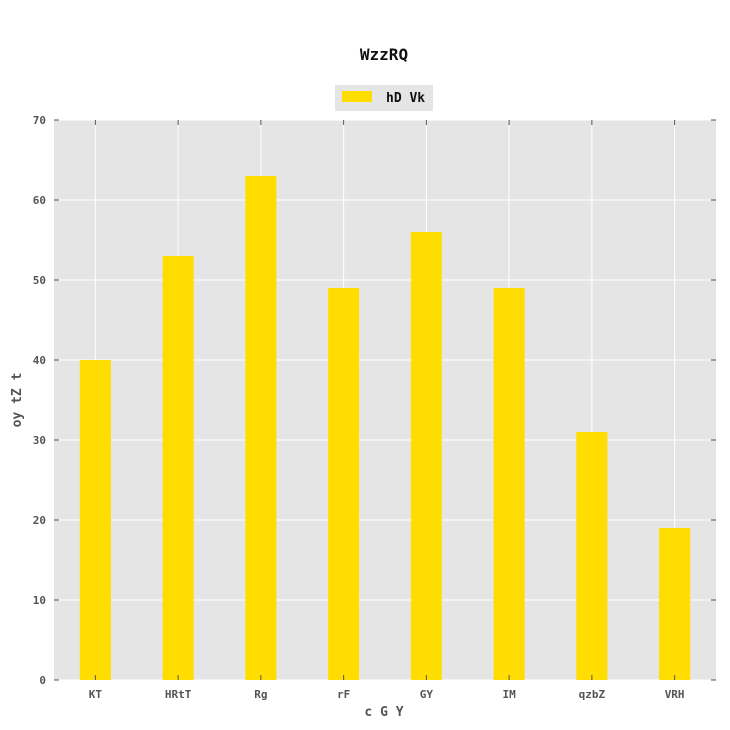  I want to click on y-tick-label: 20, so click(39, 520).